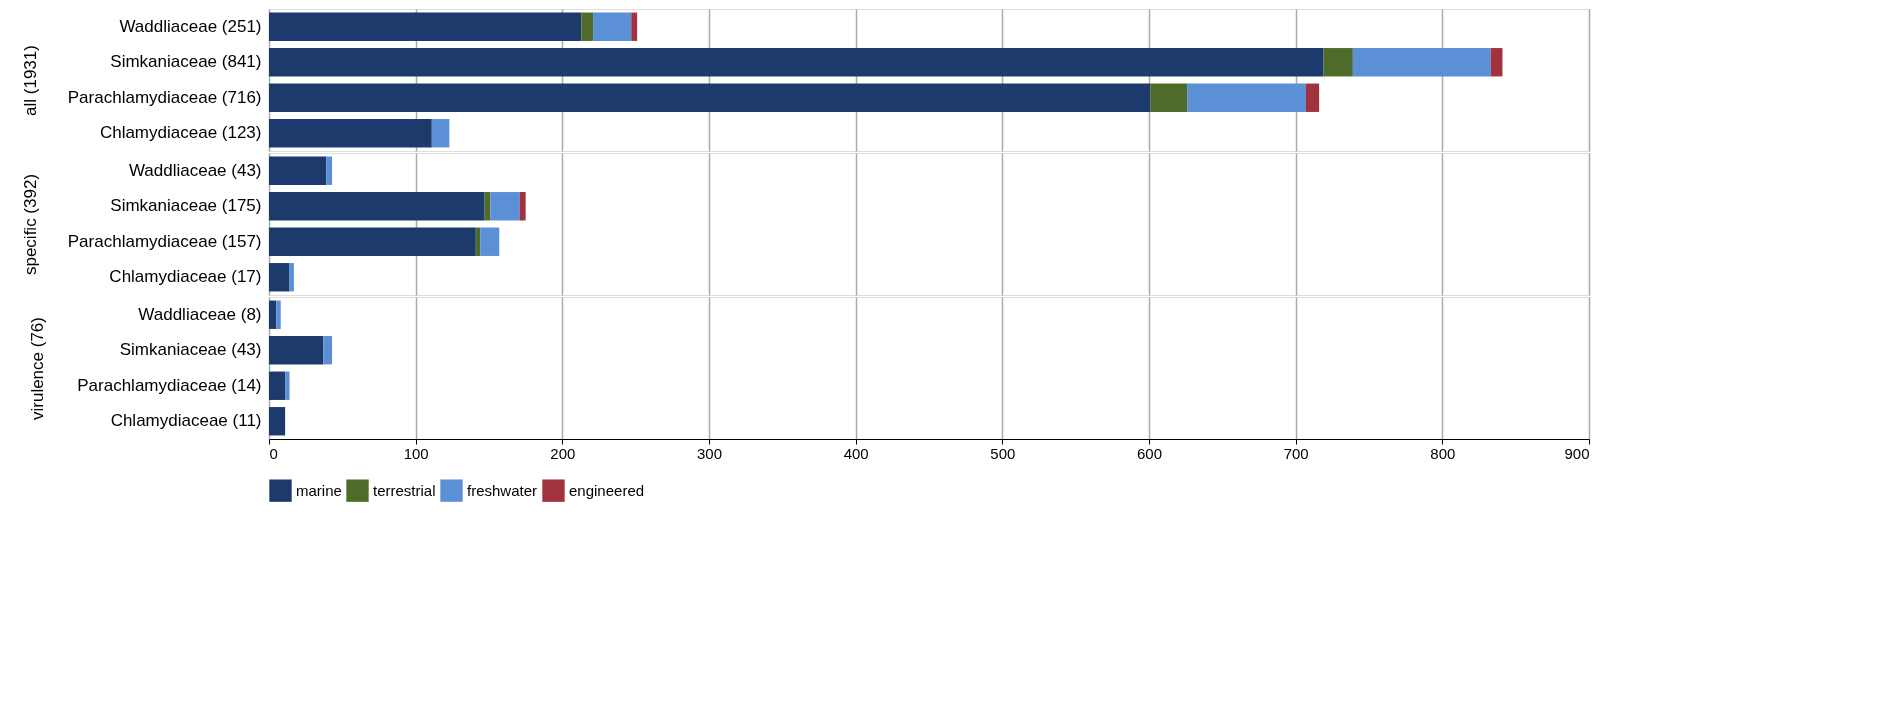  I want to click on y-tick-label: Waddliaceae (43), so click(195, 170).